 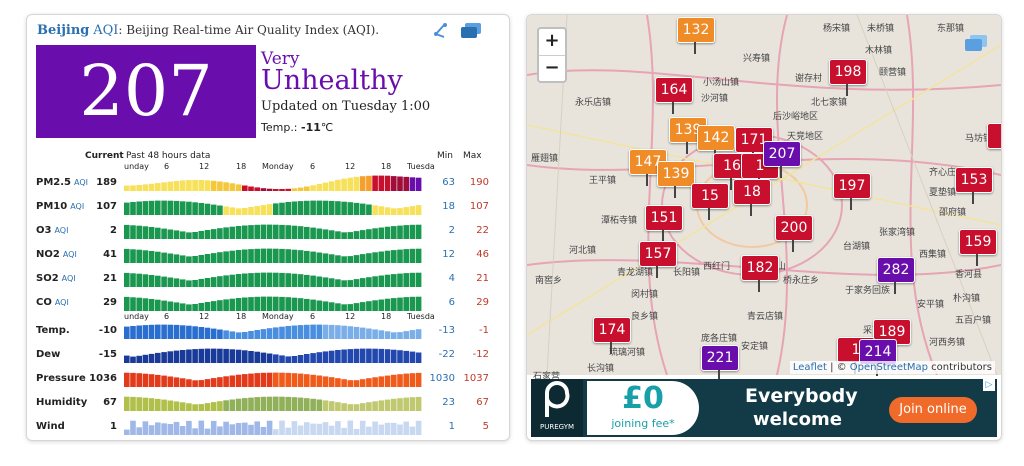 I want to click on station-marker: 151, so click(x=664, y=223).